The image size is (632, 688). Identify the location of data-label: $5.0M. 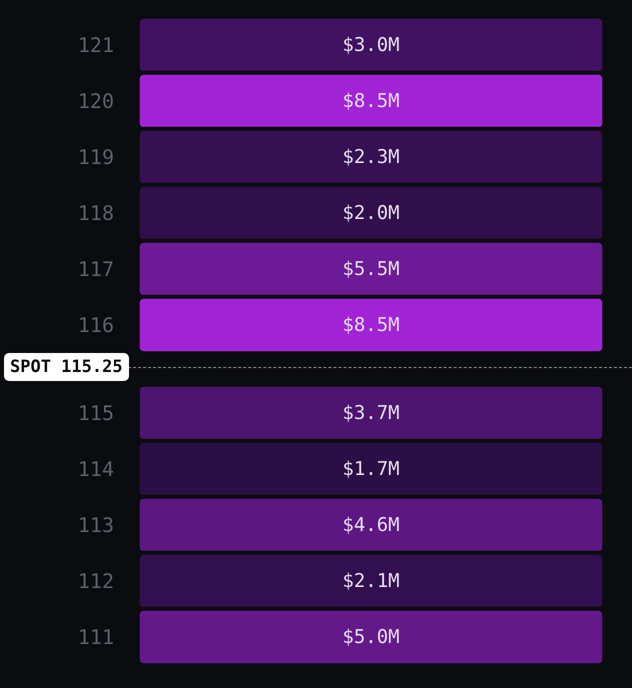
(371, 637).